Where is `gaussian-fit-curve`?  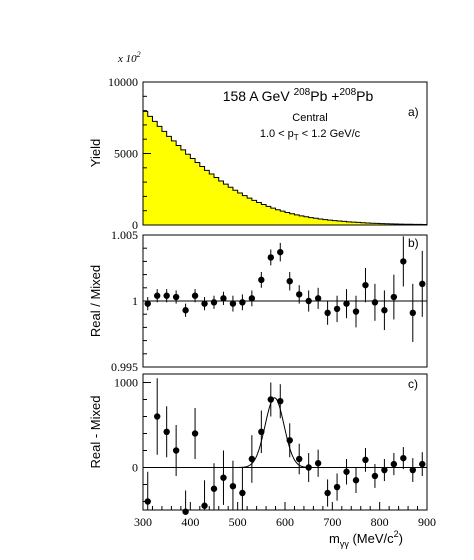 gaussian-fit-curve is located at coordinates (275, 432).